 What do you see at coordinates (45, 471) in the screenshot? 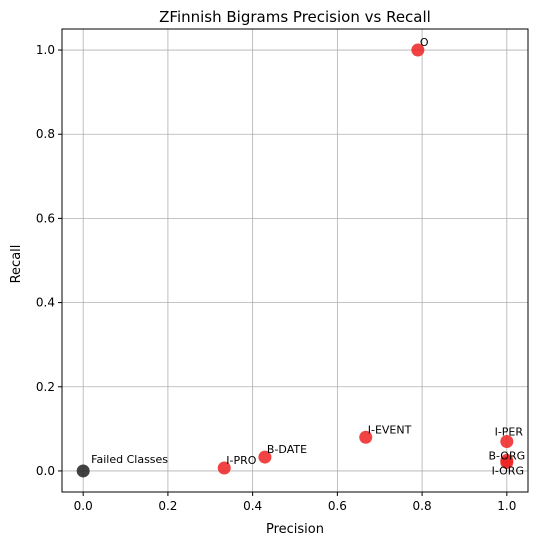
I see `y-tick-label: 0.0` at bounding box center [45, 471].